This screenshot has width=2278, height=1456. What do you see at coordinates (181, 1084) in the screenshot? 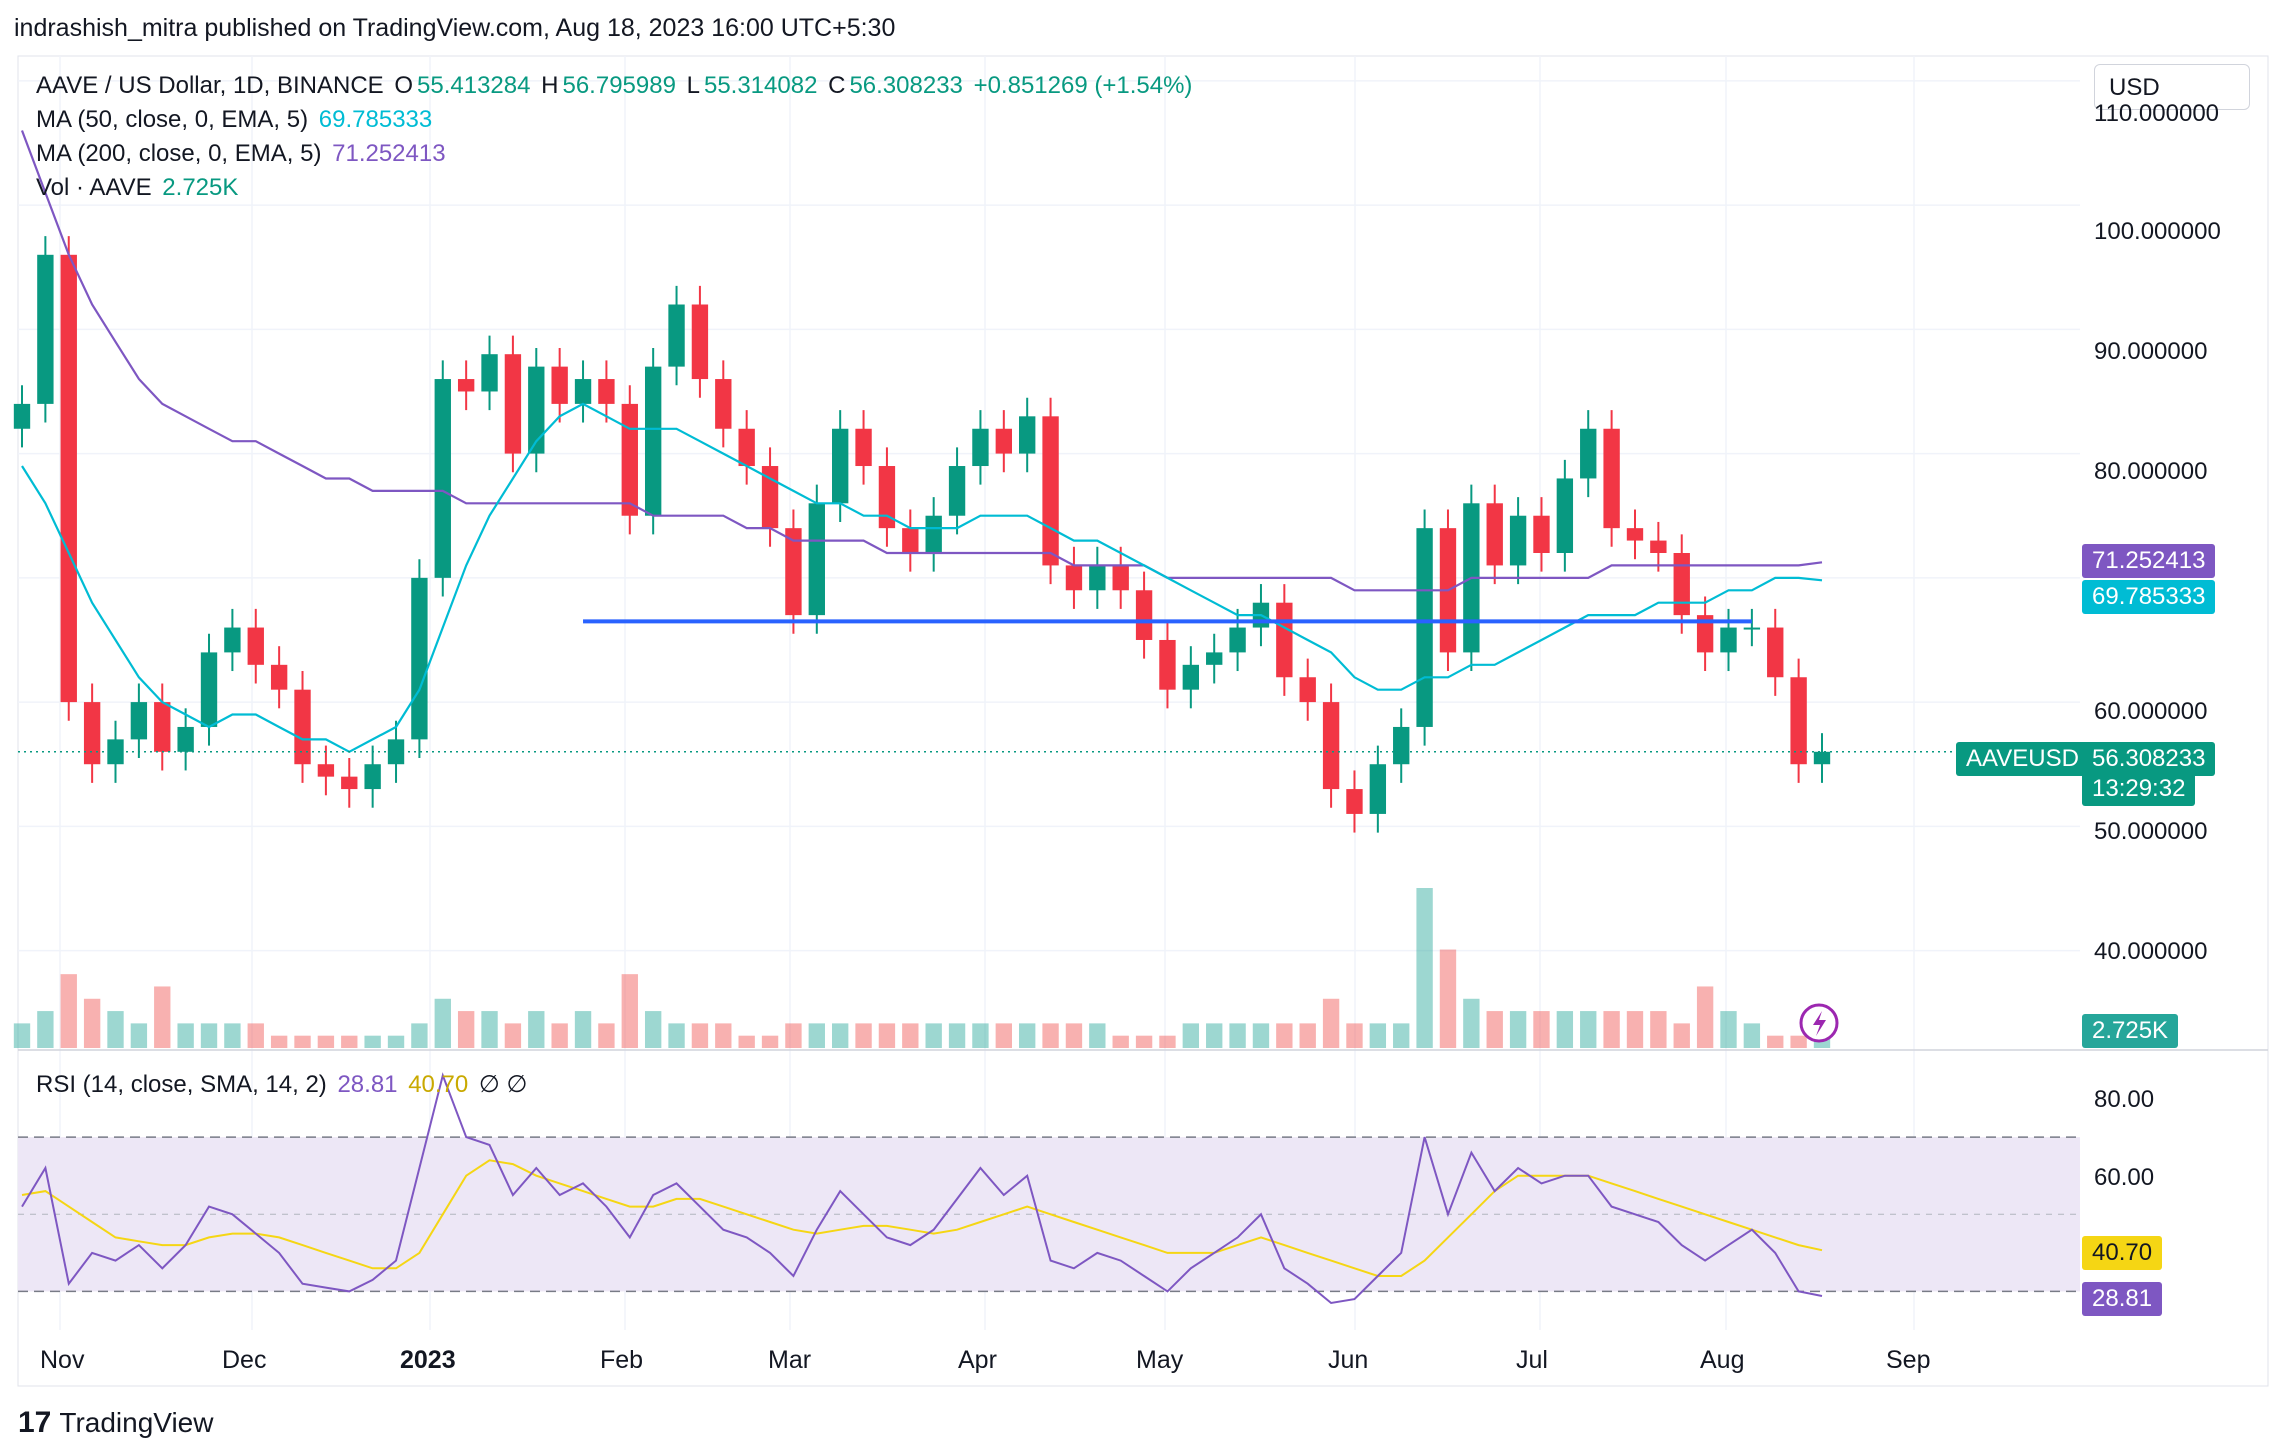
I see `rsi-label: RSI (14, close, SMA, 14, 2)` at bounding box center [181, 1084].